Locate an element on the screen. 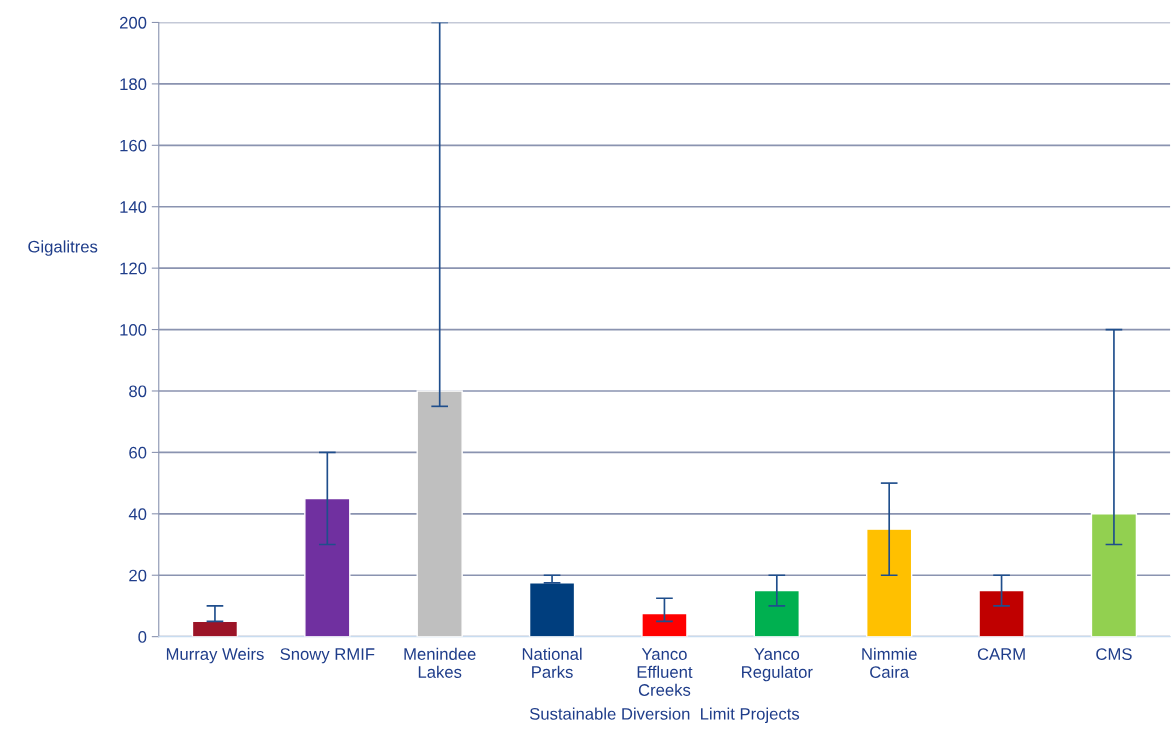  x-tick-label: National Parks is located at coordinates (552, 662).